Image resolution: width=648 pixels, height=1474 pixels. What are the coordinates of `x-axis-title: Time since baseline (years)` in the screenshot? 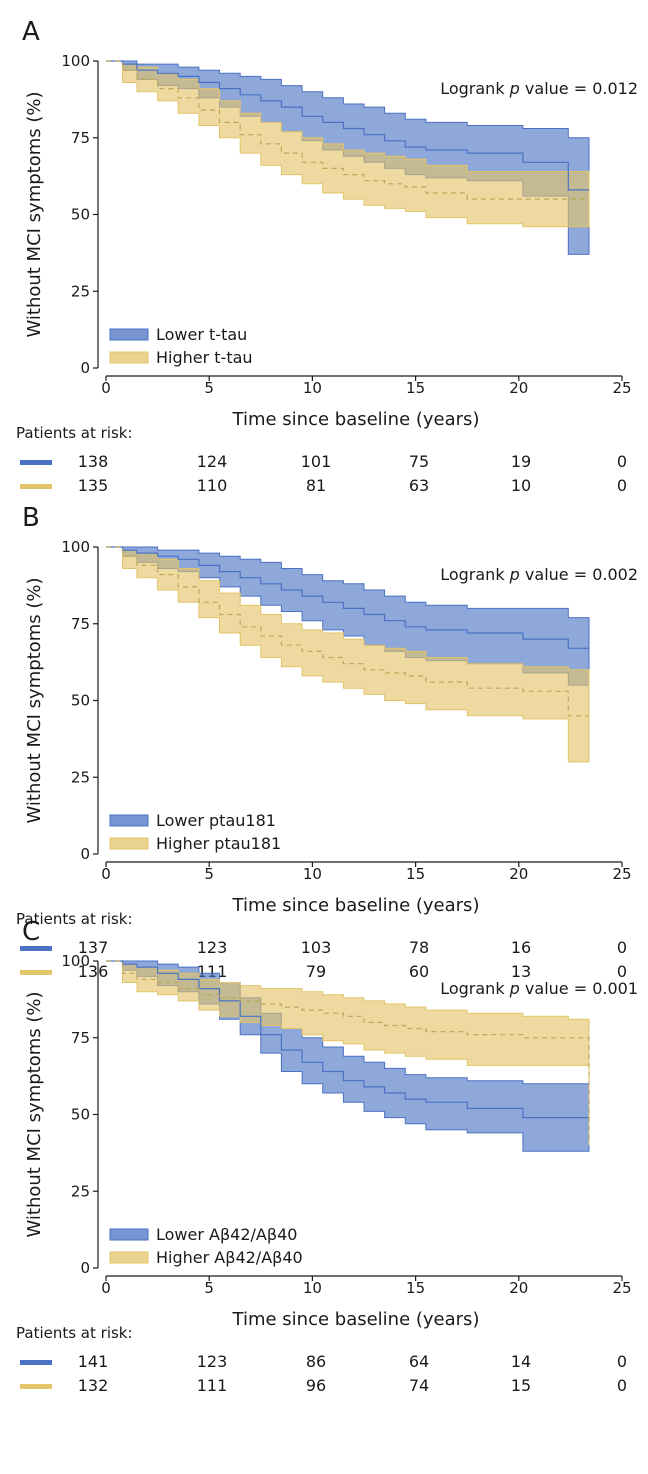 It's located at (356, 905).